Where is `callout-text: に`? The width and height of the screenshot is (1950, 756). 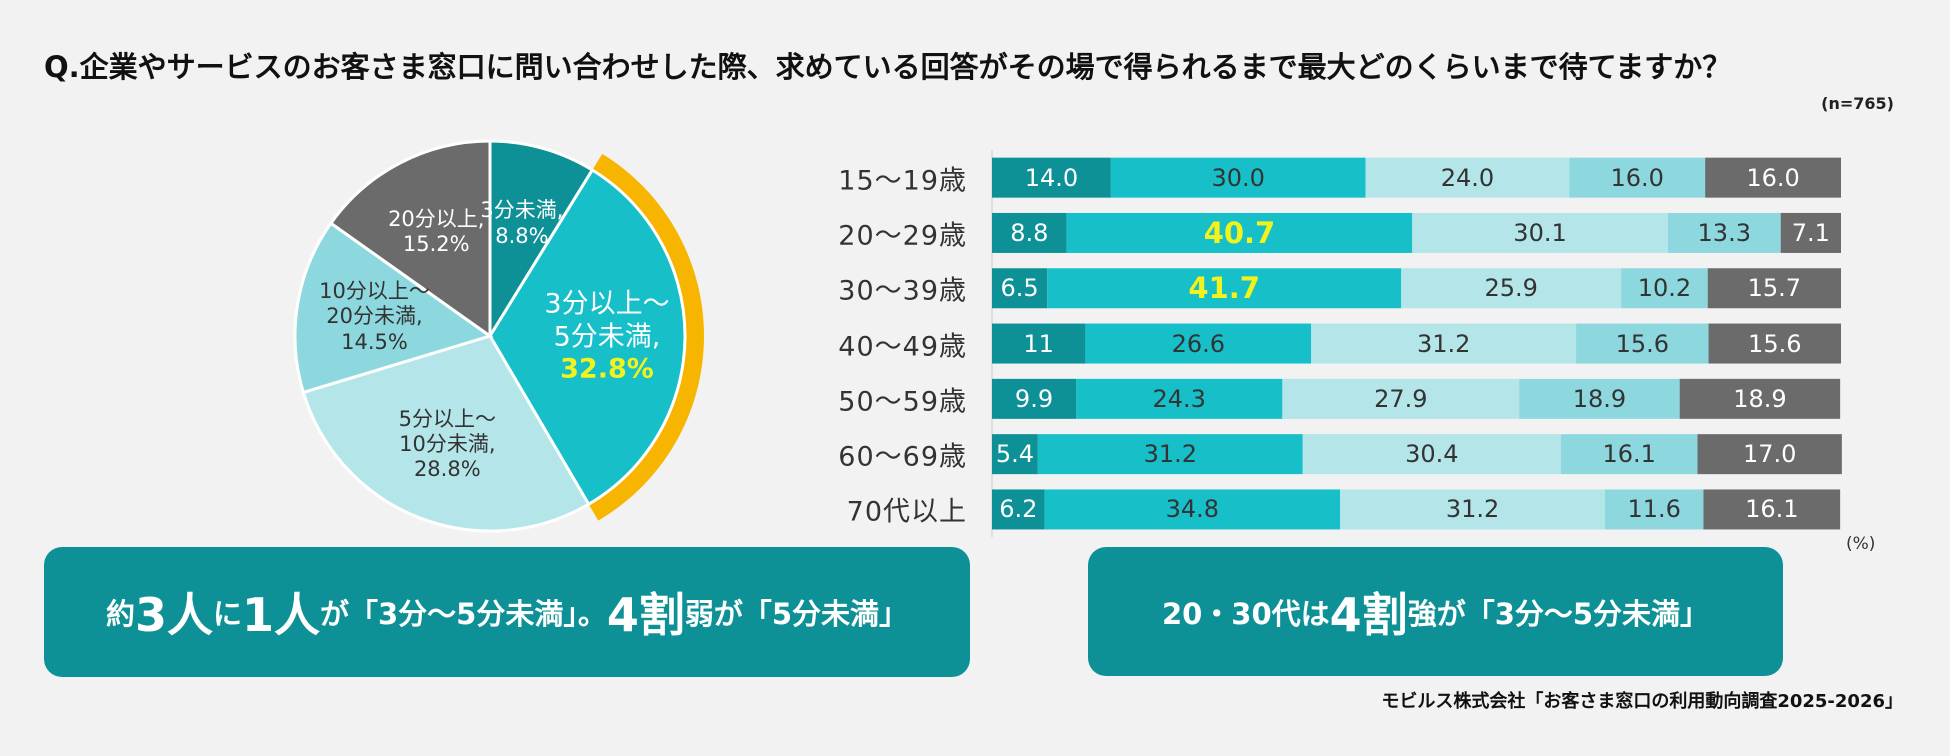 callout-text: に is located at coordinates (227, 614).